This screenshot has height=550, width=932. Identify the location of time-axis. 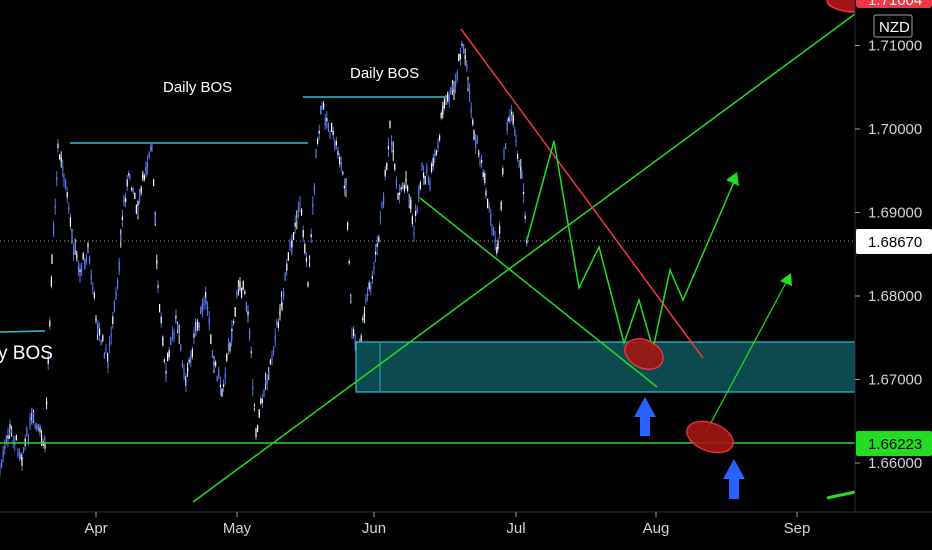
(466, 531).